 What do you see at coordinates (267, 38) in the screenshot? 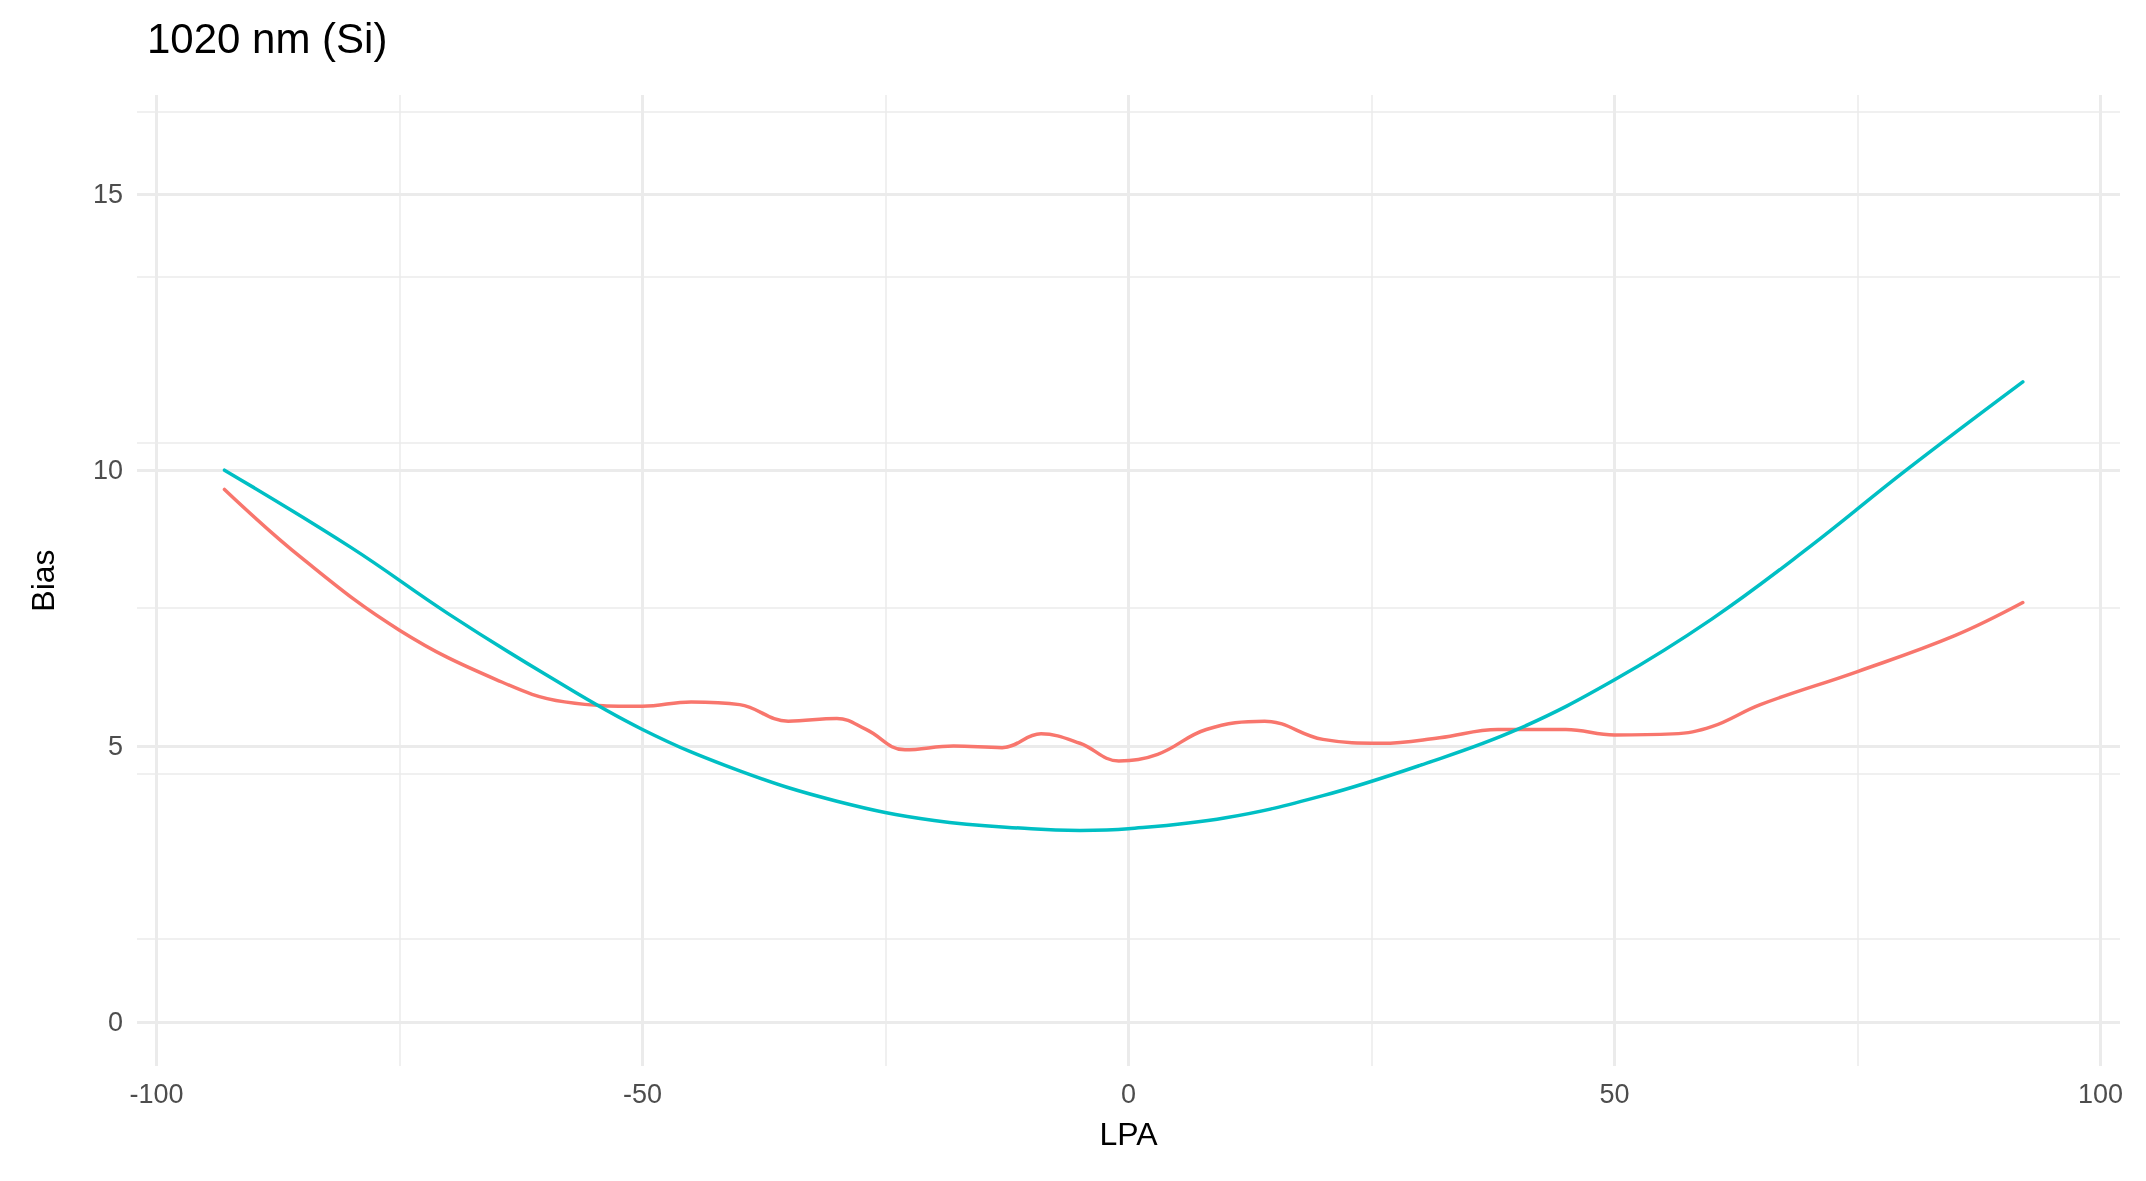
I see `chart-title: 1020 nm (Si)` at bounding box center [267, 38].